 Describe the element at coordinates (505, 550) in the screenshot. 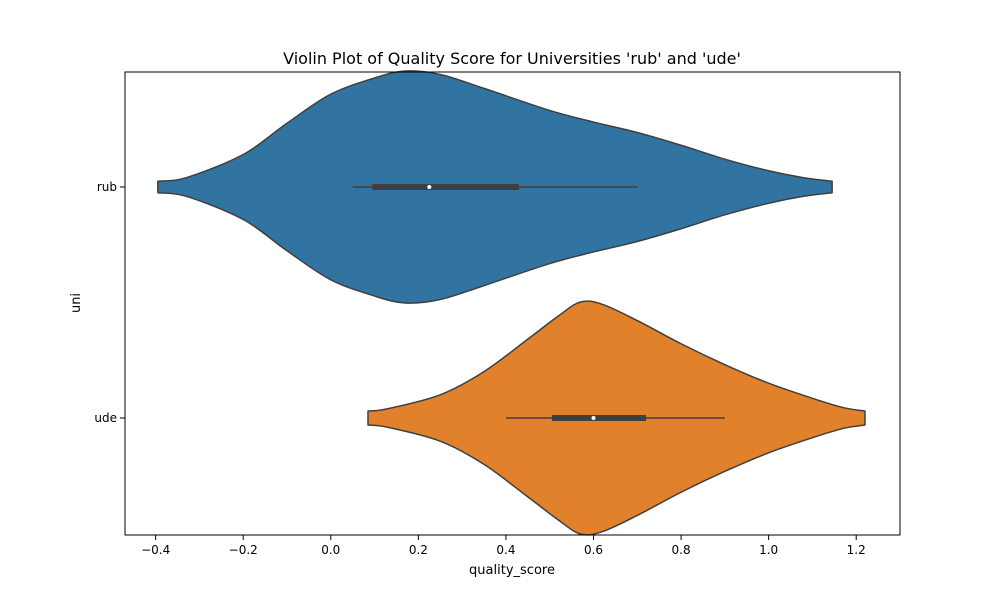

I see `x-tick-label: 0.4` at that location.